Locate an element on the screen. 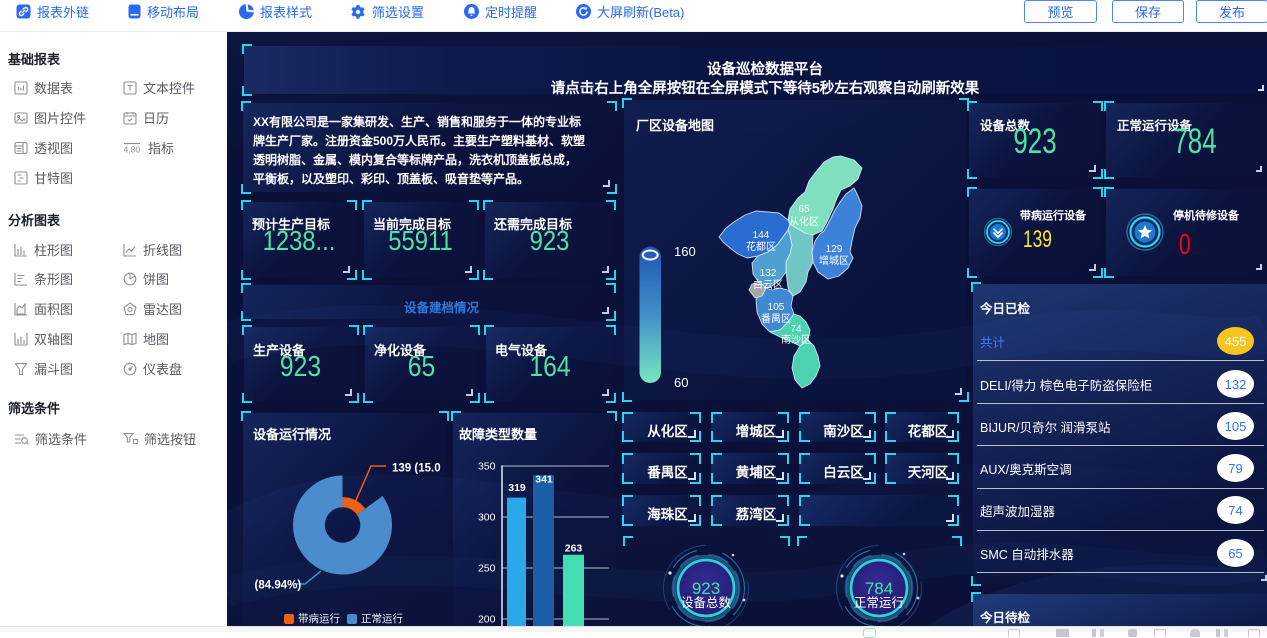 The width and height of the screenshot is (1267, 638). svg-text: 263 is located at coordinates (574, 549).